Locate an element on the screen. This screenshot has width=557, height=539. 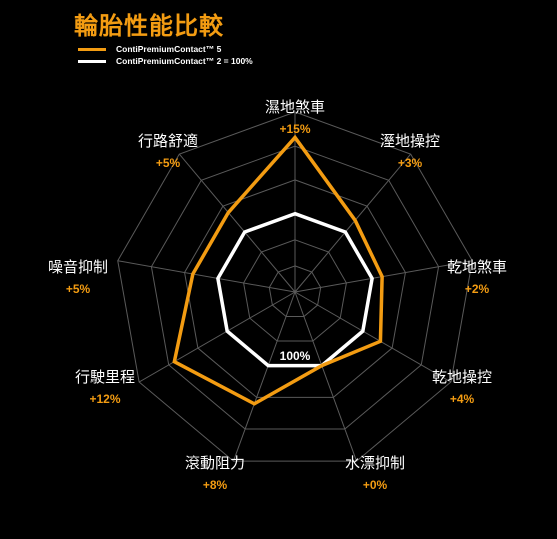
axis-label-4: 乾地操控 is located at coordinates (462, 377).